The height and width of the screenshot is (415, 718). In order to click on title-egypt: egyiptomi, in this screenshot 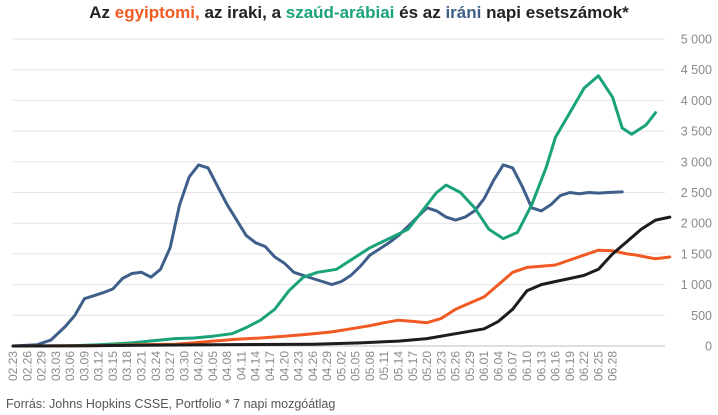, I will do `click(157, 12)`.